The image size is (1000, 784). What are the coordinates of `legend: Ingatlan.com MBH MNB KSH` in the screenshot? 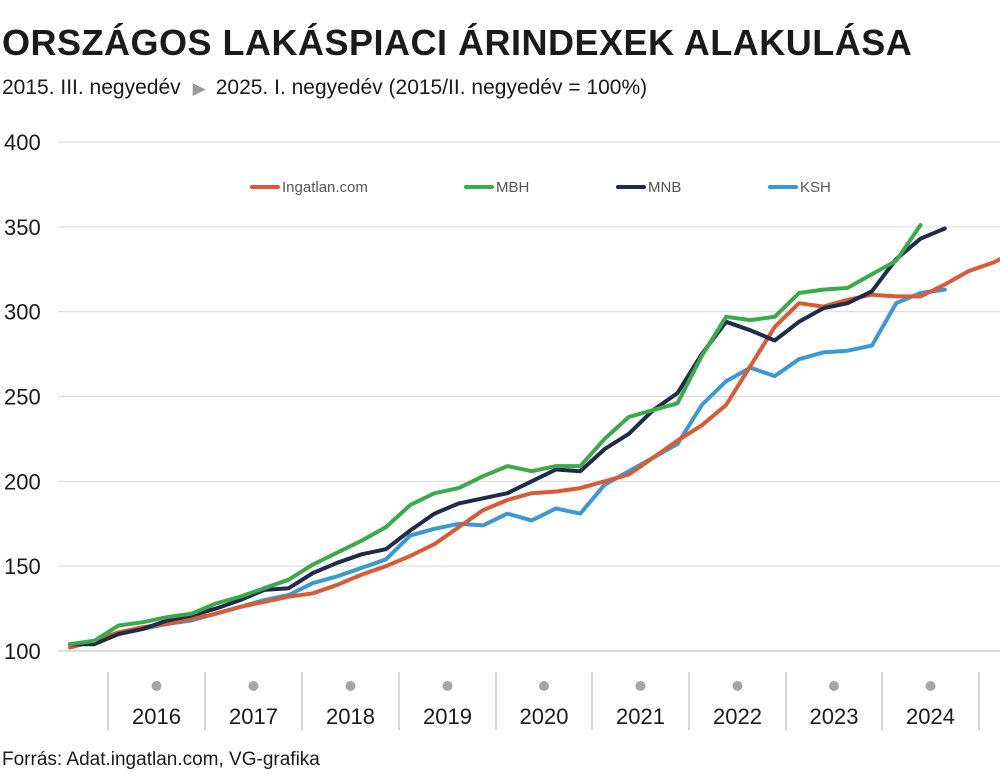 It's located at (540, 187).